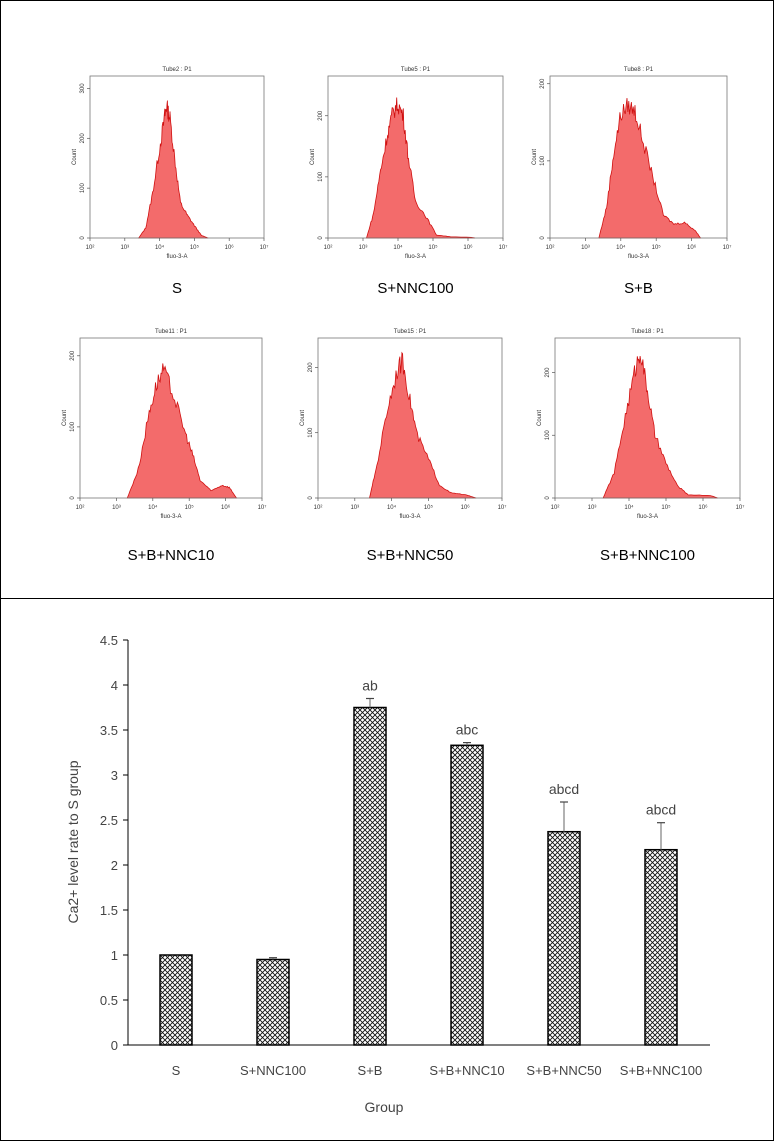 The height and width of the screenshot is (1147, 775). I want to click on histogram-caption: S+B+NNC100, so click(647, 555).